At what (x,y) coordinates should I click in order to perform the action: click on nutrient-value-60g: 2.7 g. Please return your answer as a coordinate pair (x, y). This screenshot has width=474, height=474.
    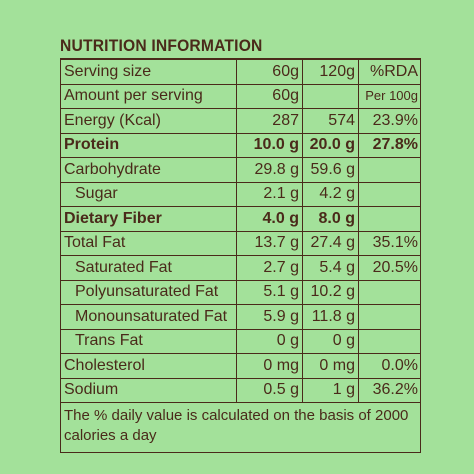
    Looking at the image, I should click on (269, 268).